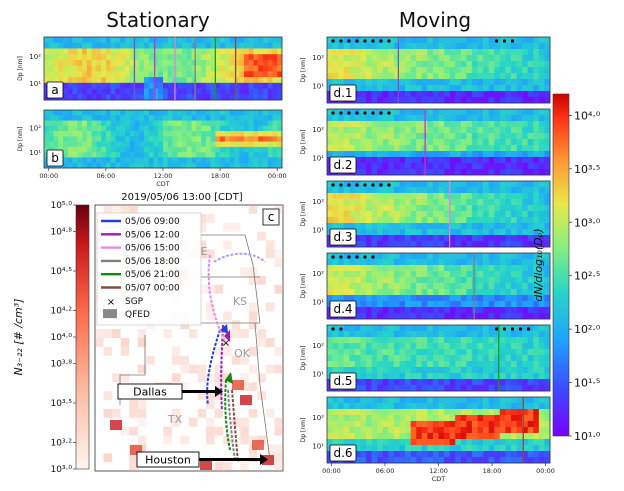  What do you see at coordinates (365, 257) in the screenshot?
I see `flight-dot` at bounding box center [365, 257].